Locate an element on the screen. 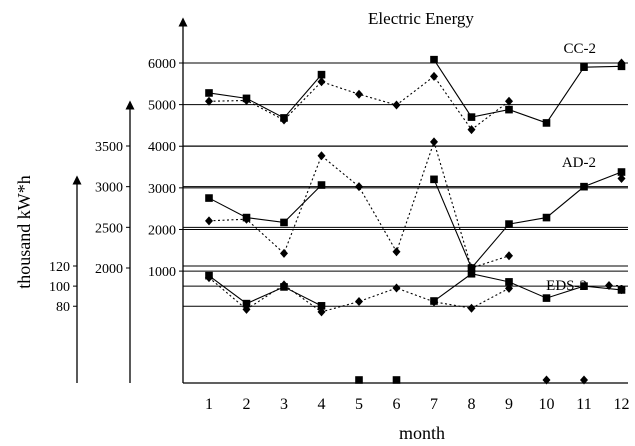 The width and height of the screenshot is (635, 446). y-axis-label: thousand kW*h is located at coordinates (24, 231).